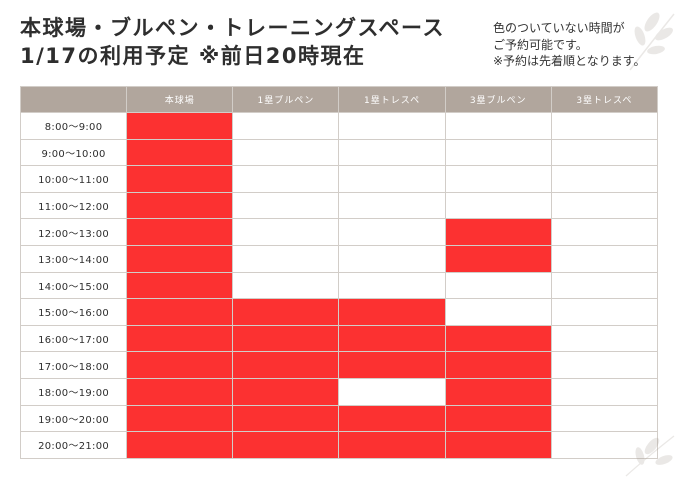 Image resolution: width=680 pixels, height=481 pixels. I want to click on time-slot-cell: 11:00〜12:00, so click(73, 205).